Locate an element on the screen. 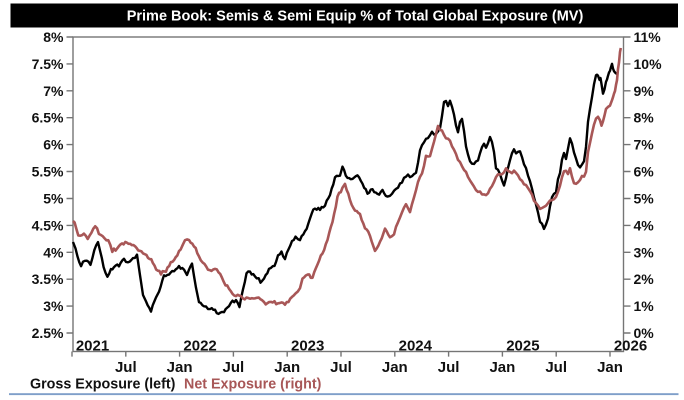  svg-text: 1% is located at coordinates (644, 306).